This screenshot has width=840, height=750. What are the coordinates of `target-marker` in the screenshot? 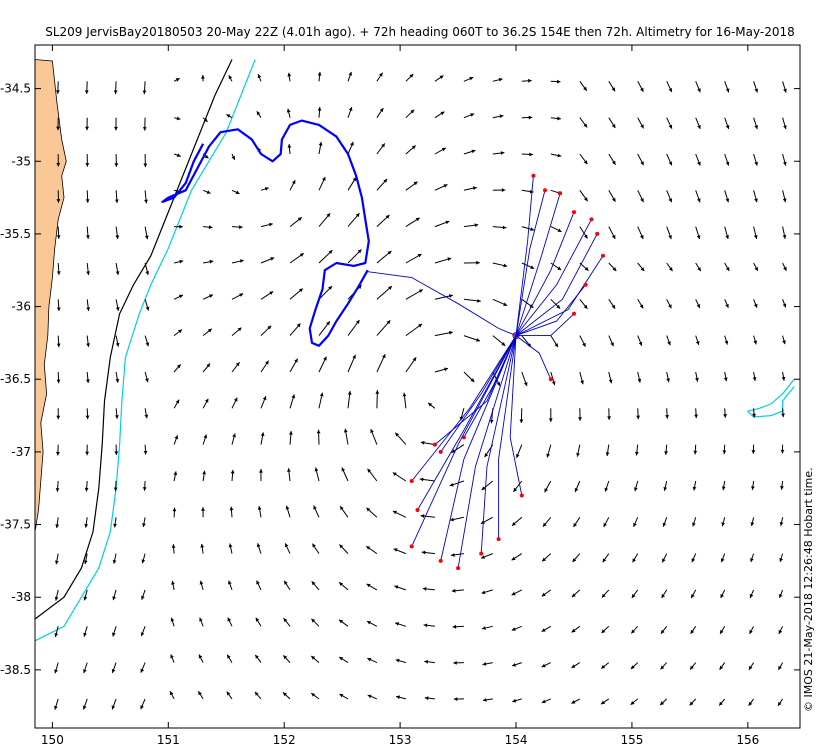 It's located at (516, 336).